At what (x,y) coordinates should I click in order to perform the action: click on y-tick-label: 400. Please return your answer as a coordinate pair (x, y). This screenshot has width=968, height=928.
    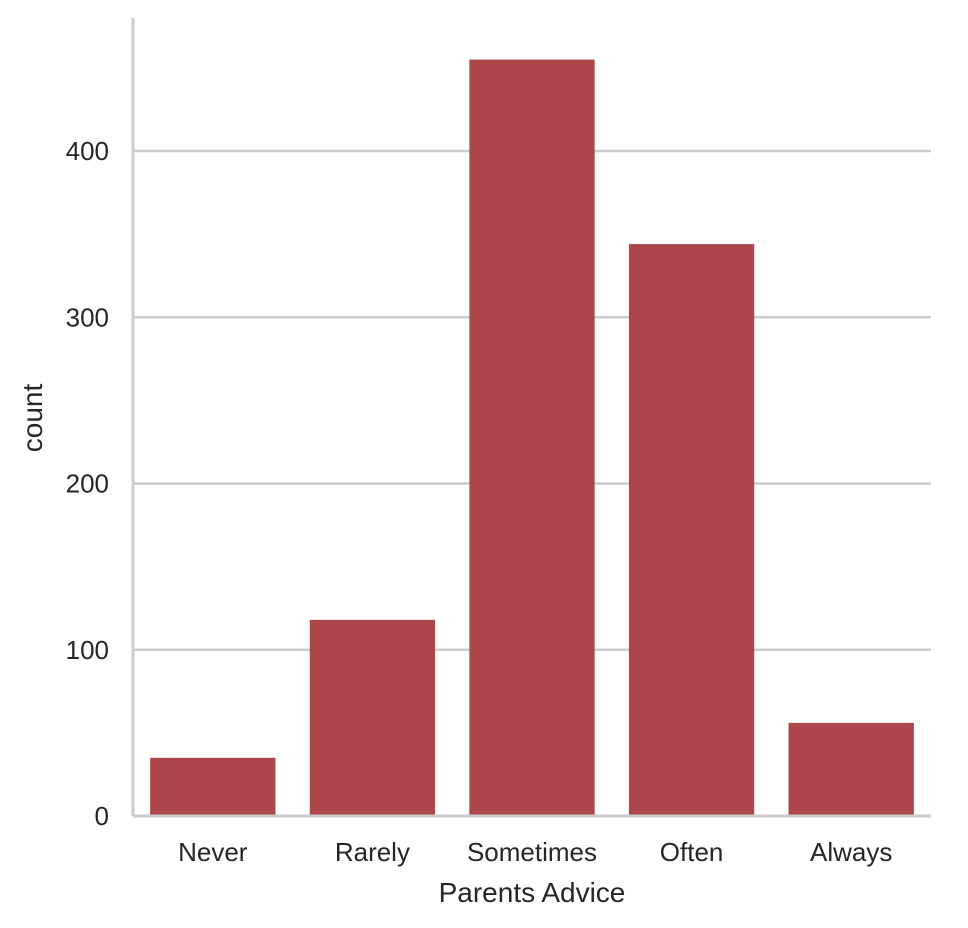
    Looking at the image, I should click on (87, 151).